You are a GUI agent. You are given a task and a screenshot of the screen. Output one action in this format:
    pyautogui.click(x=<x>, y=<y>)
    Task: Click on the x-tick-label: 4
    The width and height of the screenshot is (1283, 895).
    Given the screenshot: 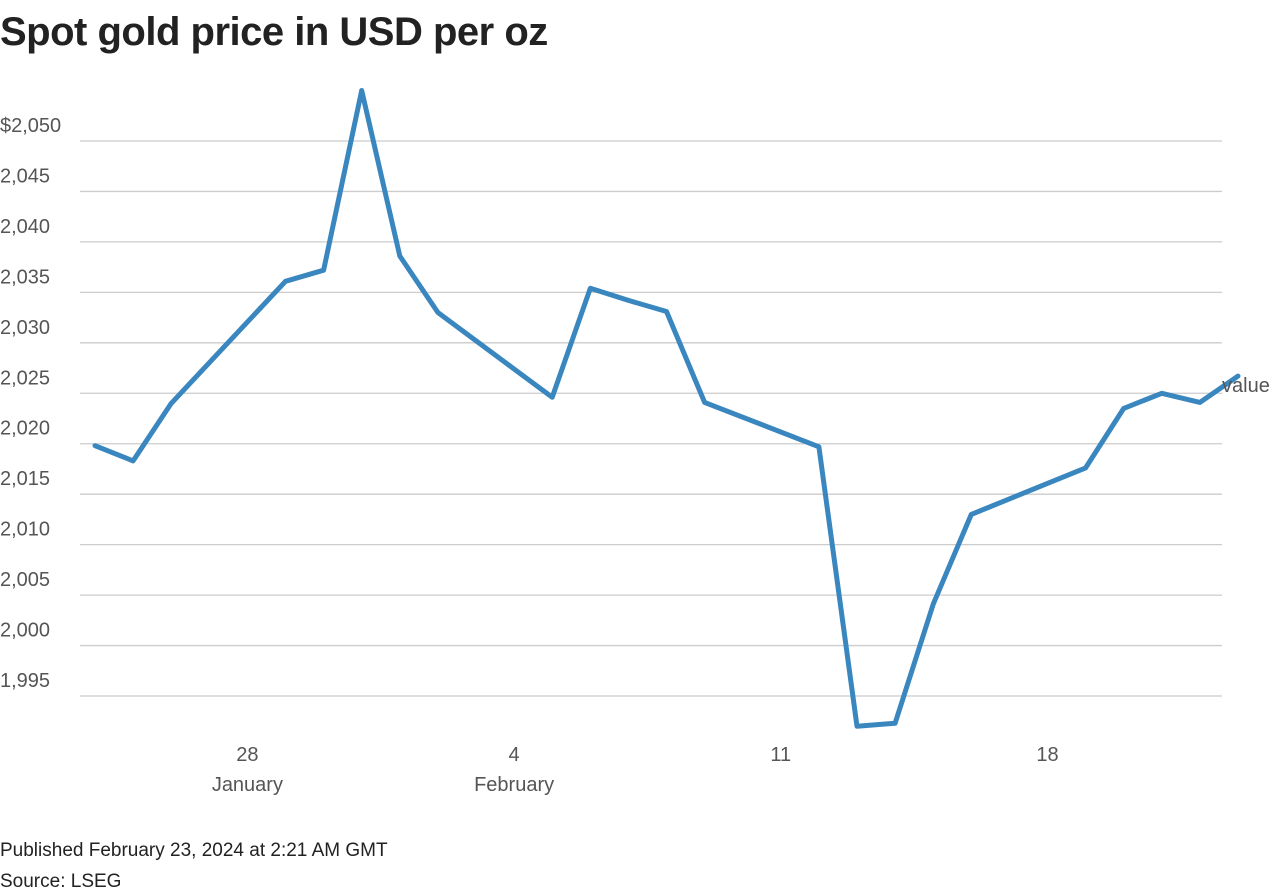 What is the action you would take?
    pyautogui.click(x=514, y=755)
    